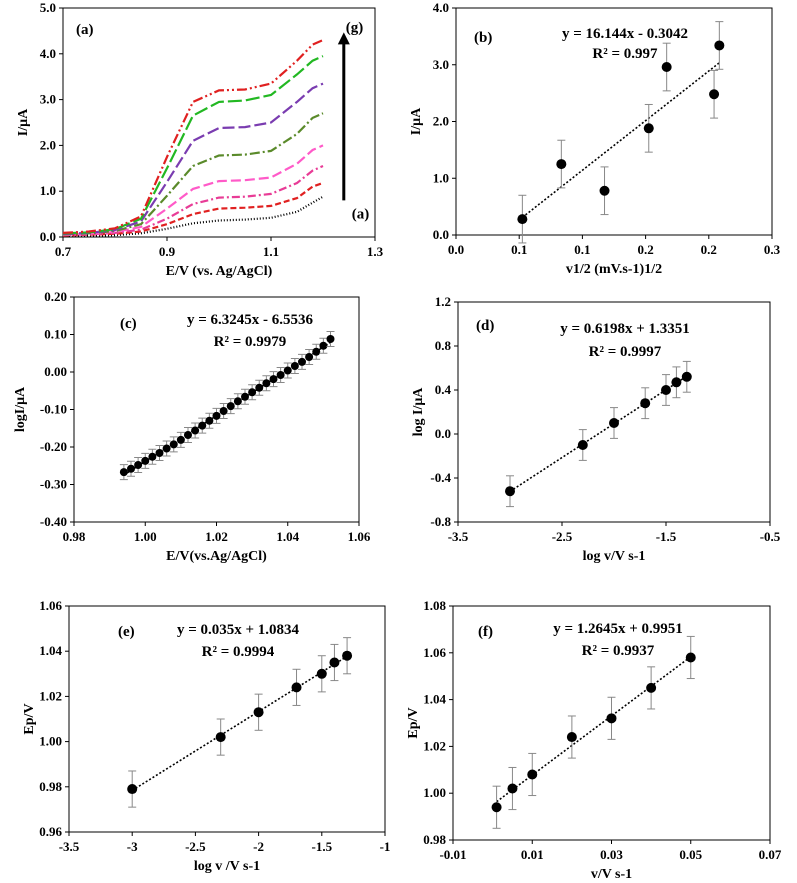  I want to click on x-tick-label: 1.00, so click(145, 536).